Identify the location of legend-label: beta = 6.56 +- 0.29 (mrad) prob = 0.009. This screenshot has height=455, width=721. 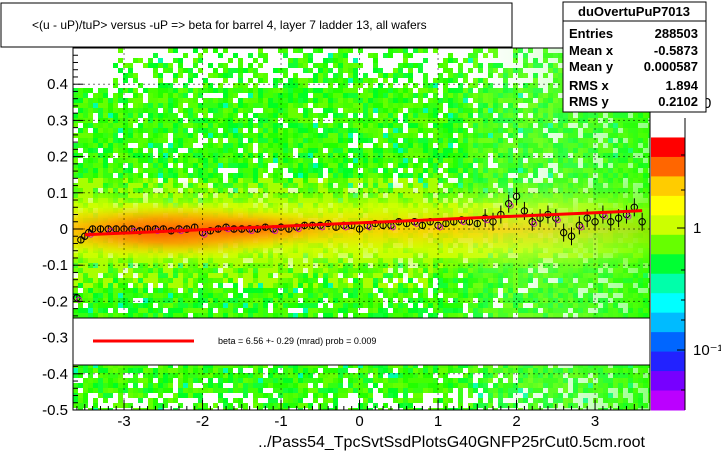
(297, 341).